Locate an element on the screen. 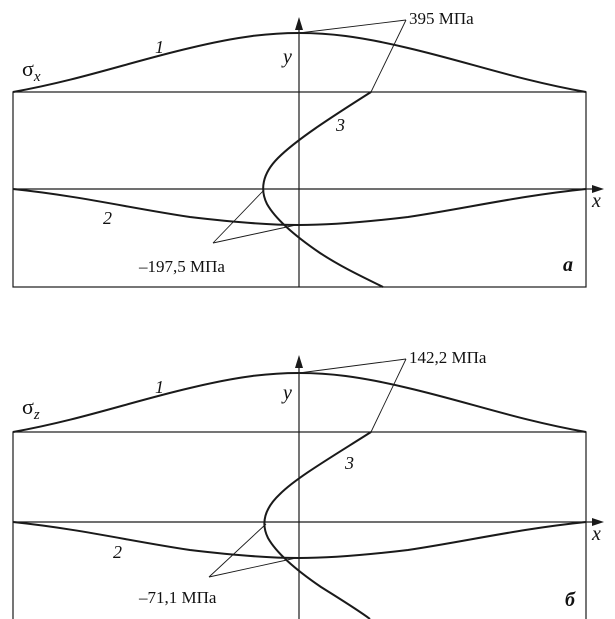 This screenshot has width=615, height=619. panel-b-curve-1-label: 1 is located at coordinates (159, 387).